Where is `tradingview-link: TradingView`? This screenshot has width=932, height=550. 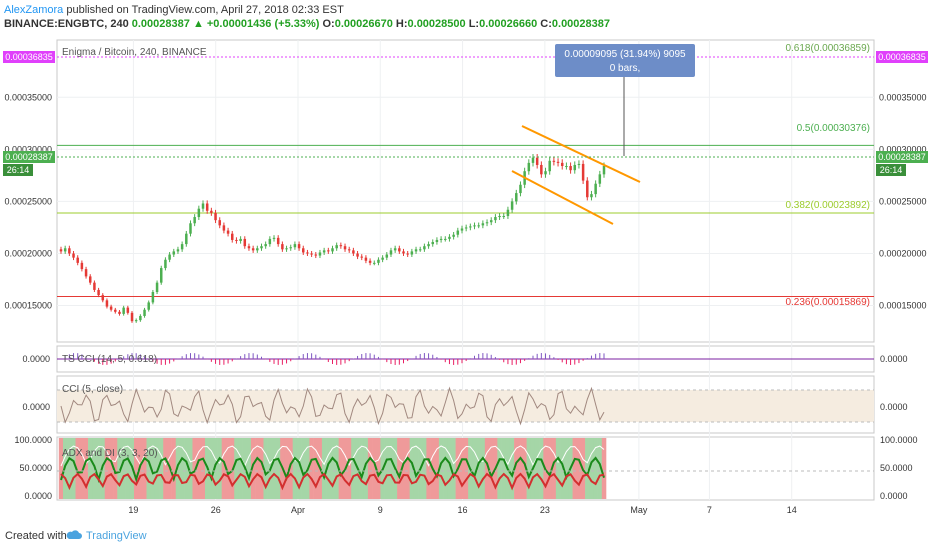
tradingview-link: TradingView is located at coordinates (116, 536).